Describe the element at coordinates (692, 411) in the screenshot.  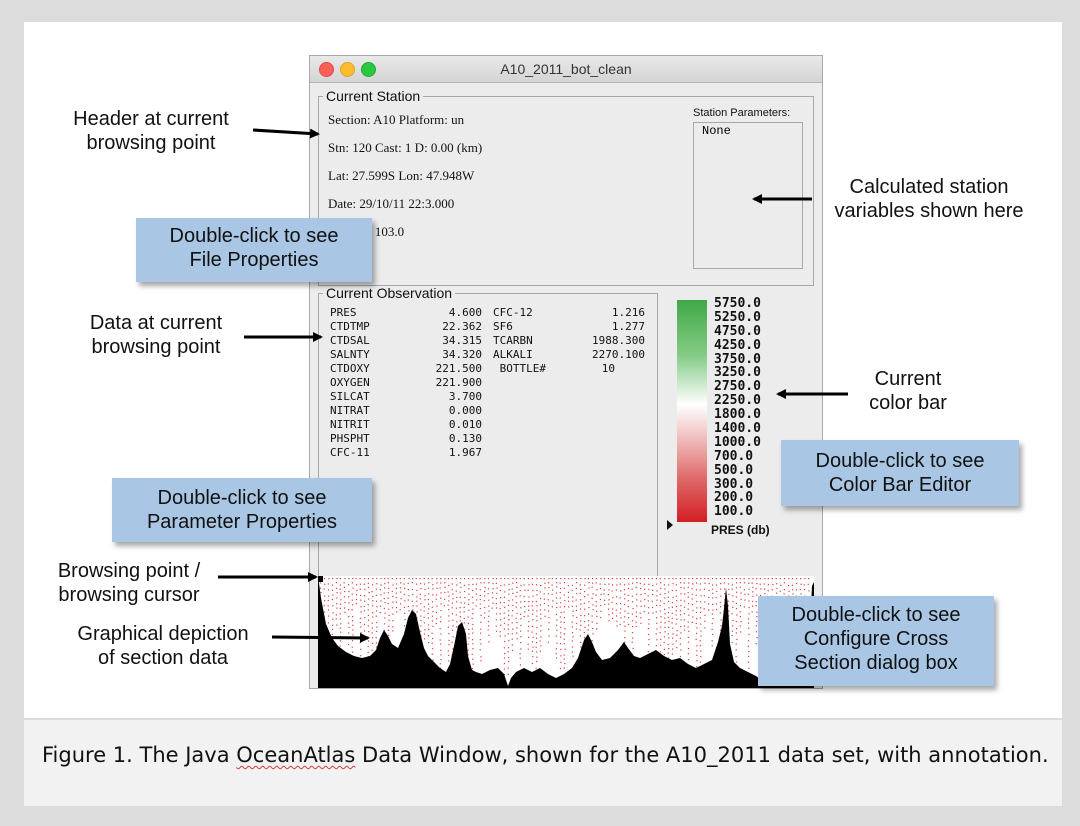
I see `color-bar` at that location.